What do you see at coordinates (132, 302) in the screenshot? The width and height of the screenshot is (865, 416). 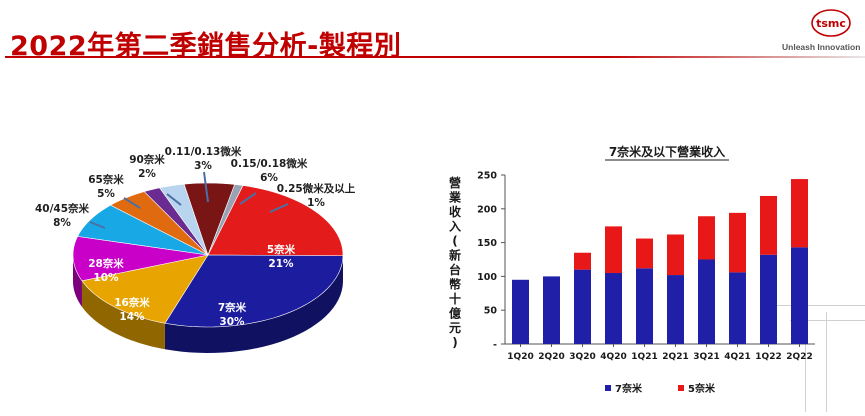 I see `pie-slice-label: 16奈米` at bounding box center [132, 302].